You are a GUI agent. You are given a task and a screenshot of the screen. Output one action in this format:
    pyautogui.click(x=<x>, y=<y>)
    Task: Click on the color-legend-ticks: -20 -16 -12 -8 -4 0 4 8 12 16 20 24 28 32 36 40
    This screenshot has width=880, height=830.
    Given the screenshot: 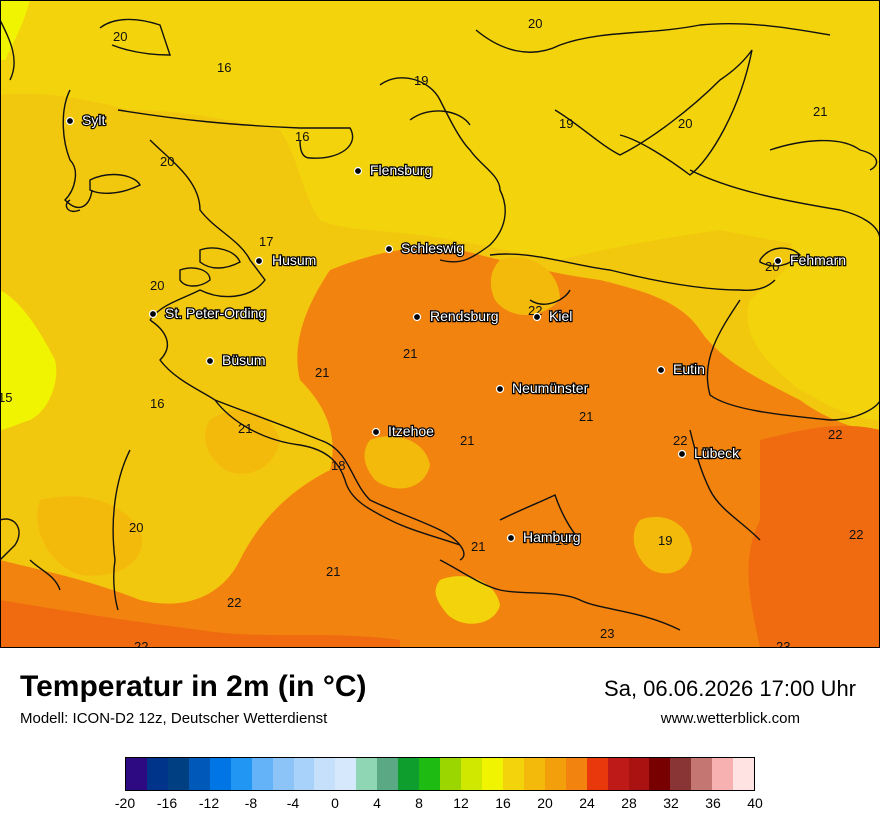 What is the action you would take?
    pyautogui.click(x=440, y=805)
    